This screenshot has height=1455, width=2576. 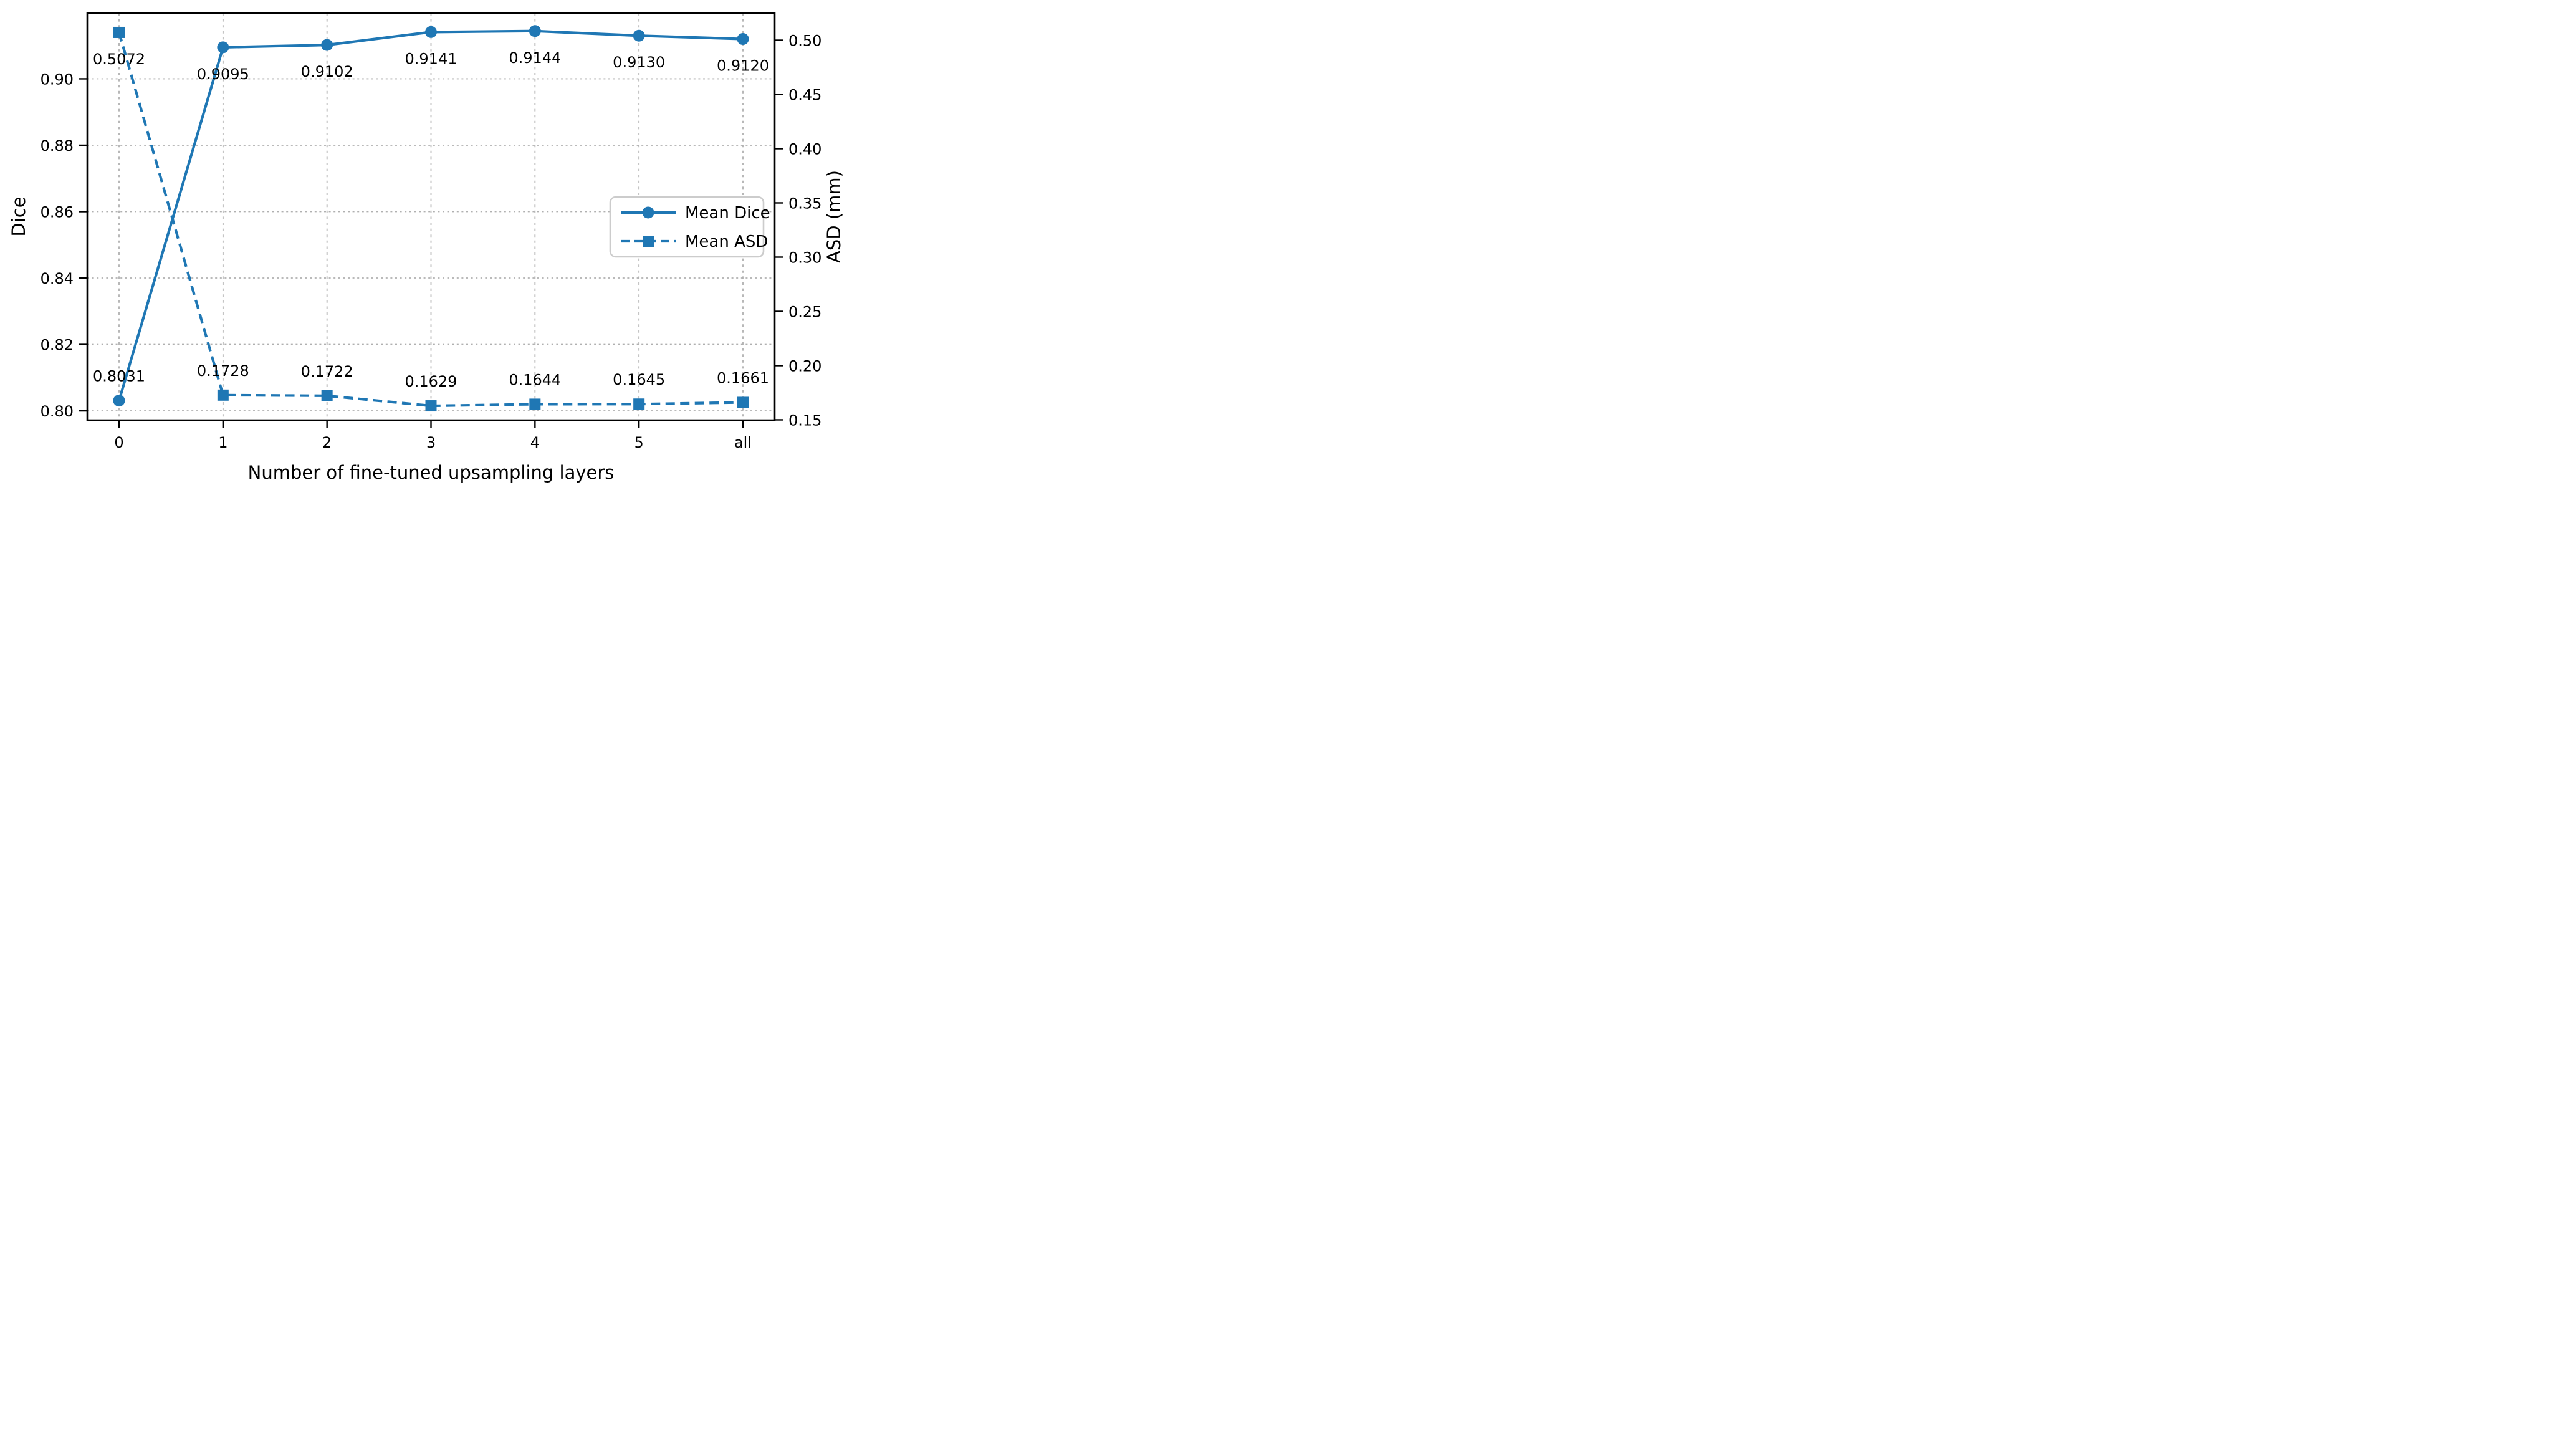 I want to click on right-tick-label: 0.50, so click(x=804, y=40).